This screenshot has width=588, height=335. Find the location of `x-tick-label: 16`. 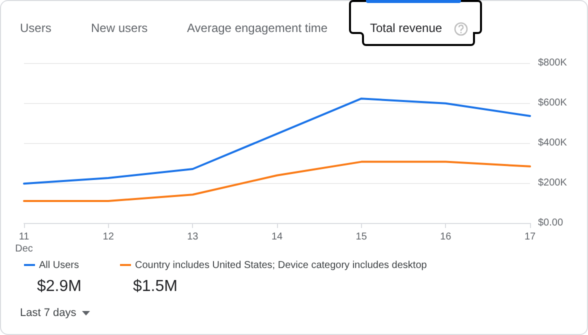

x-tick-label: 16 is located at coordinates (446, 237).